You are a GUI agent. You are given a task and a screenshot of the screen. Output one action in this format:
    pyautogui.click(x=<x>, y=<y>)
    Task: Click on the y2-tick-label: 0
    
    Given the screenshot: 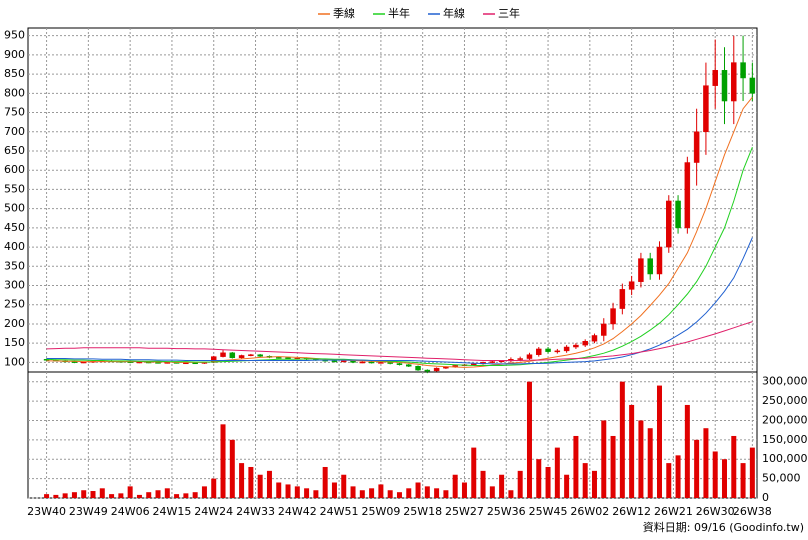 What is the action you would take?
    pyautogui.click(x=765, y=497)
    